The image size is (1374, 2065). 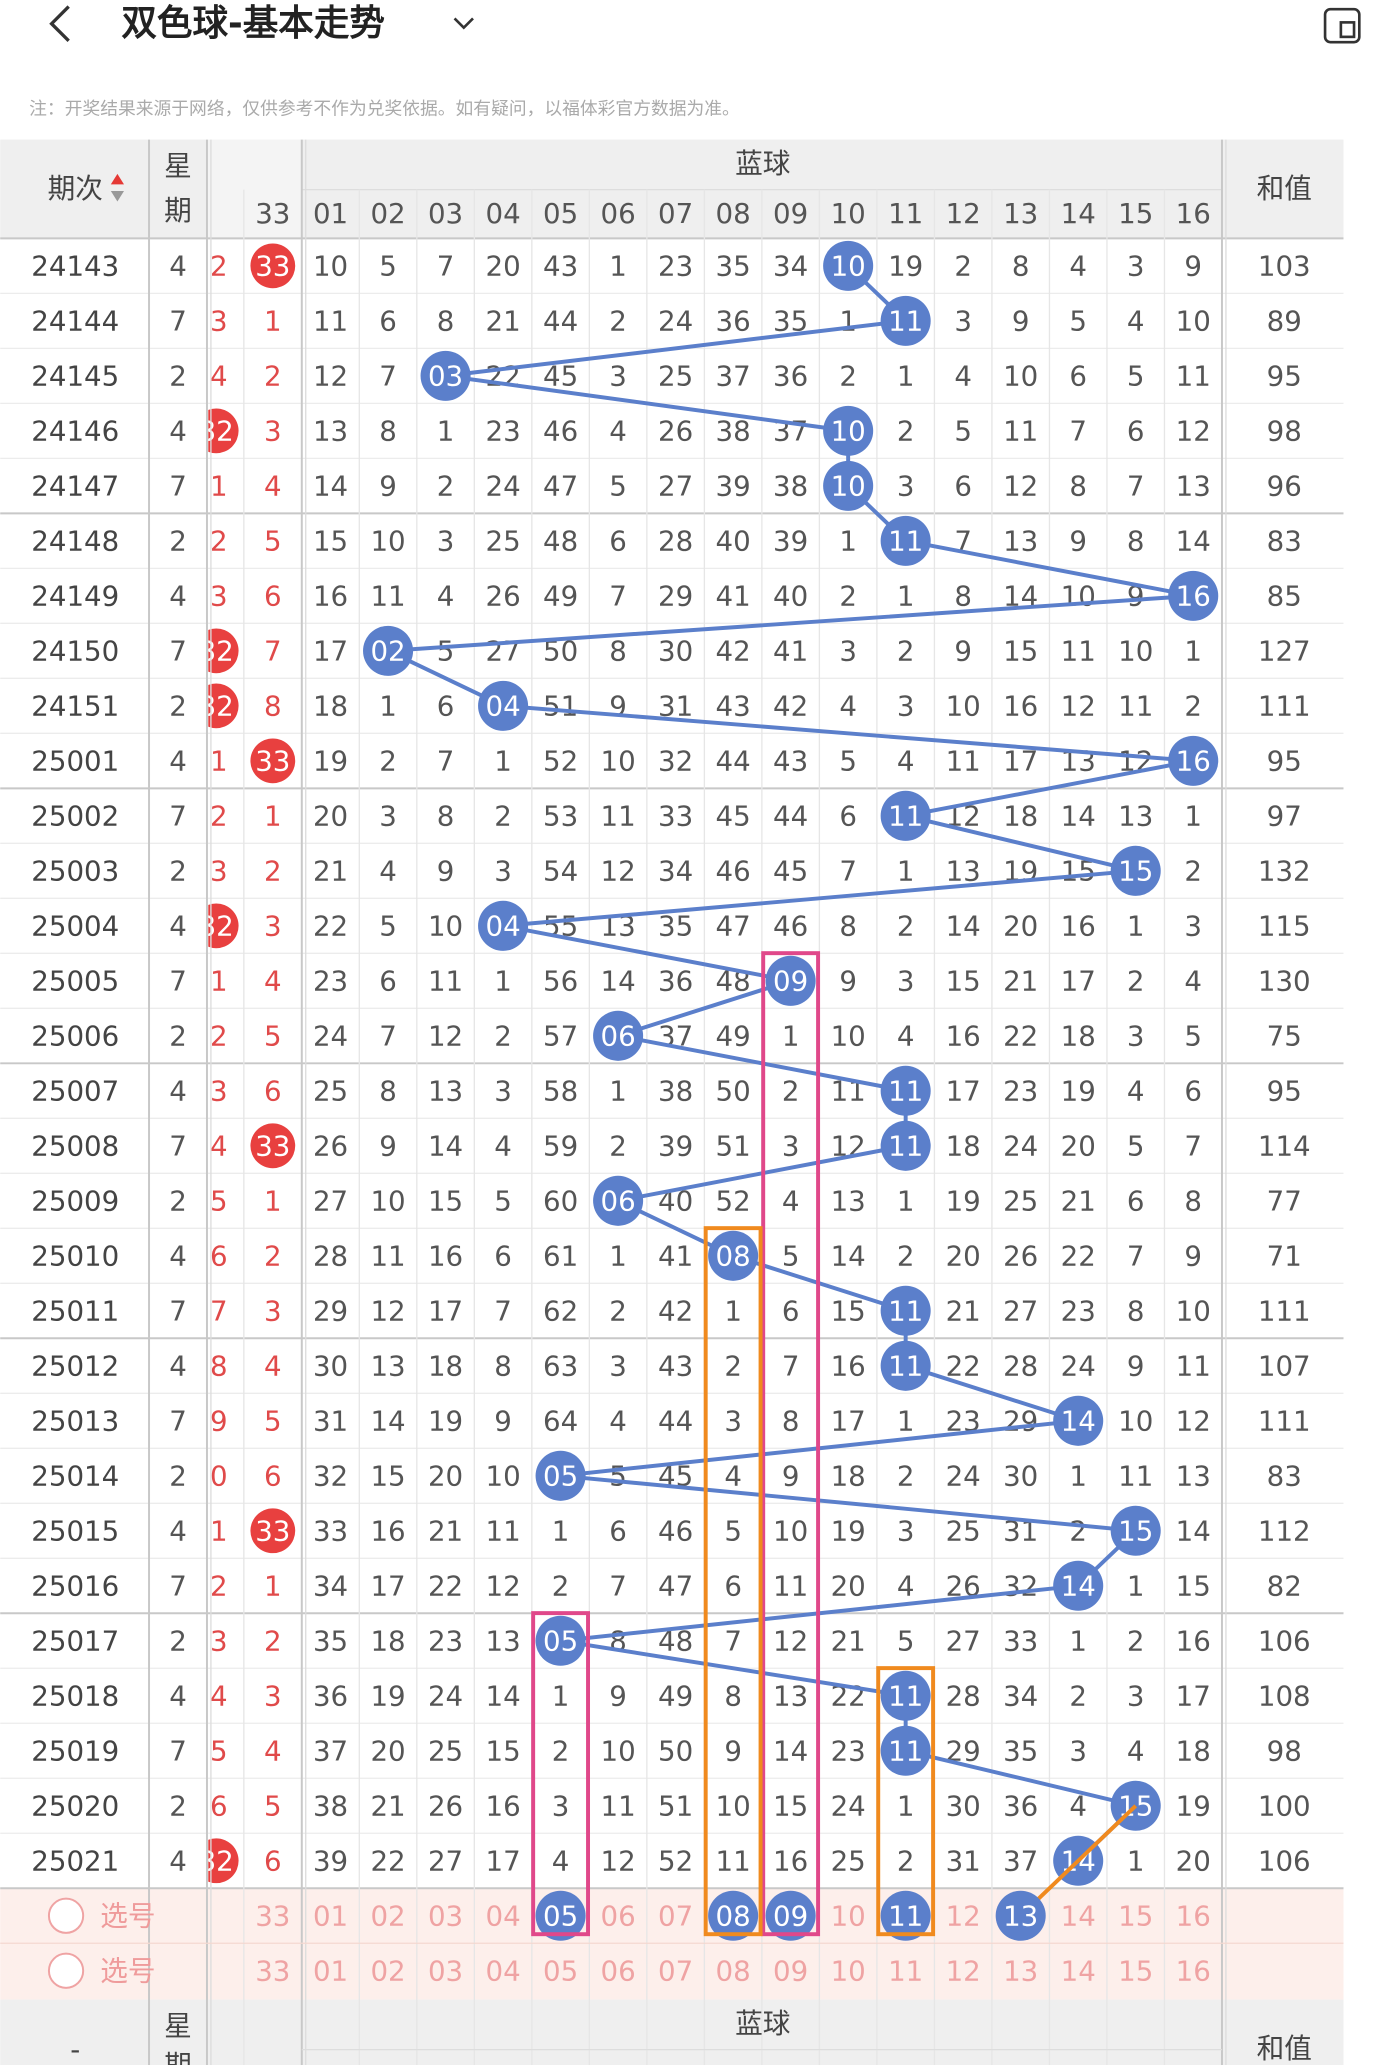 What do you see at coordinates (560, 1970) in the screenshot?
I see `select-number: 05` at bounding box center [560, 1970].